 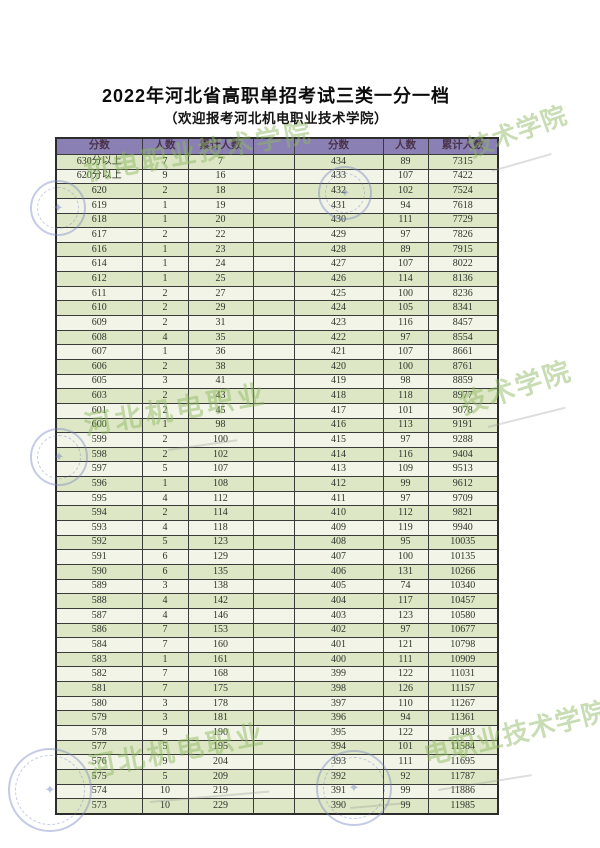 What do you see at coordinates (165, 806) in the screenshot?
I see `cell-count: 10` at bounding box center [165, 806].